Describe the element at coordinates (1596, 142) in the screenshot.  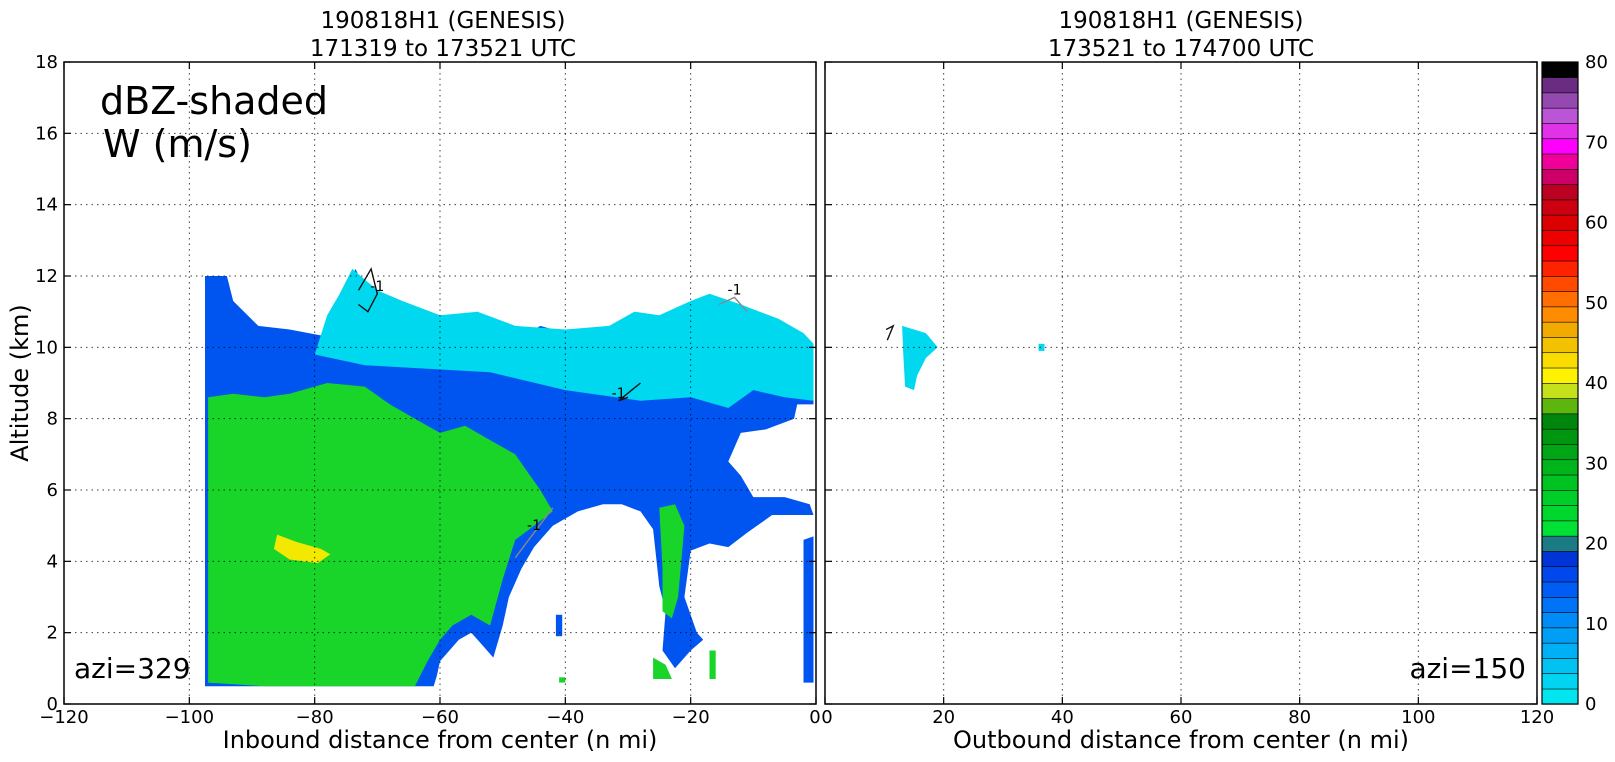
I see `colorbar-label-7: 70` at that location.